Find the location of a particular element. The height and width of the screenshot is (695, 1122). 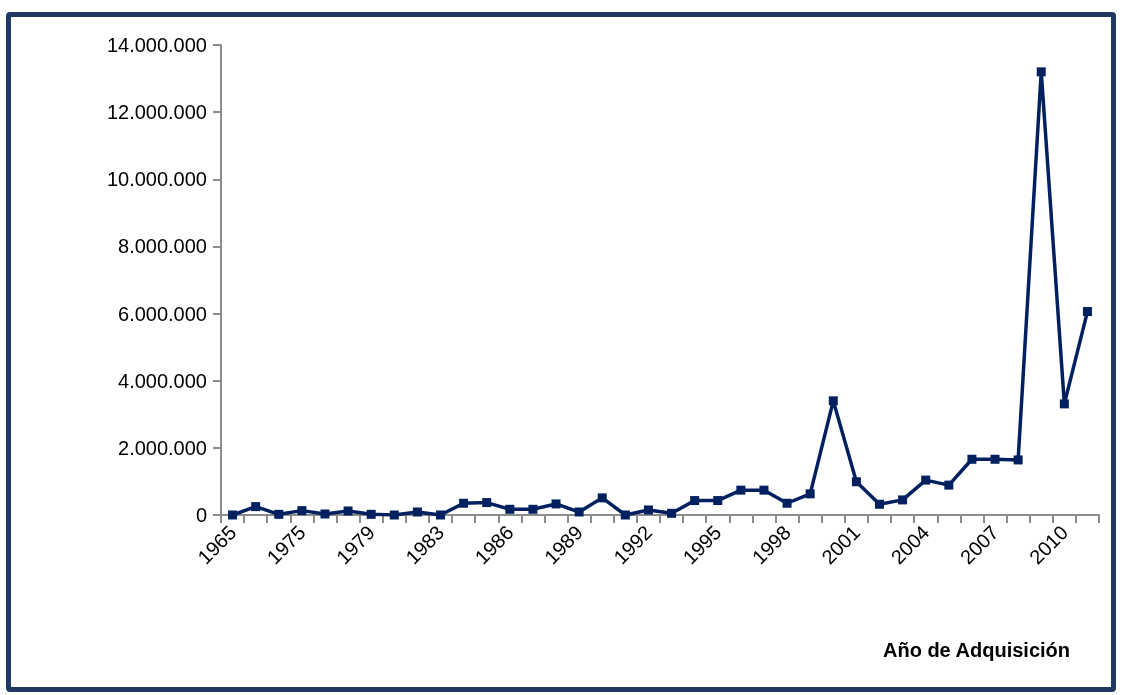

y-tick-label: 6.000.000 is located at coordinates (162, 313).